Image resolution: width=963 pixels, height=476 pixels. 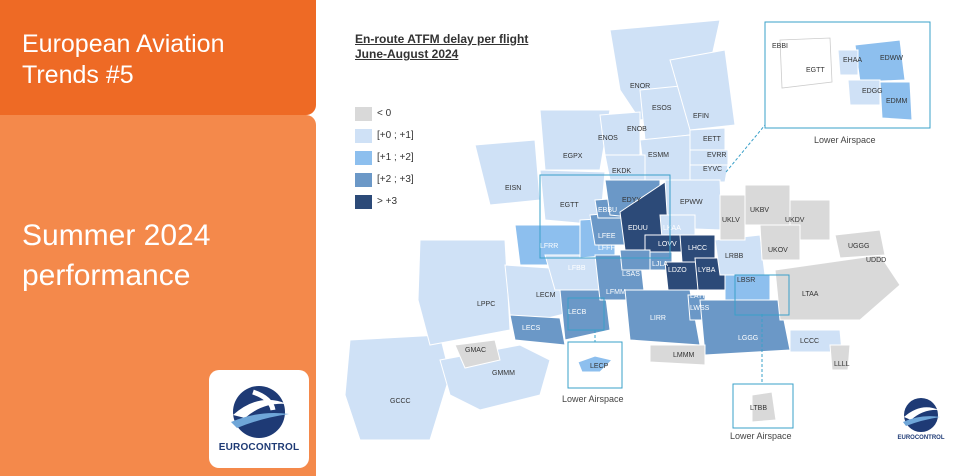 I want to click on region-ukov, so click(x=780, y=242).